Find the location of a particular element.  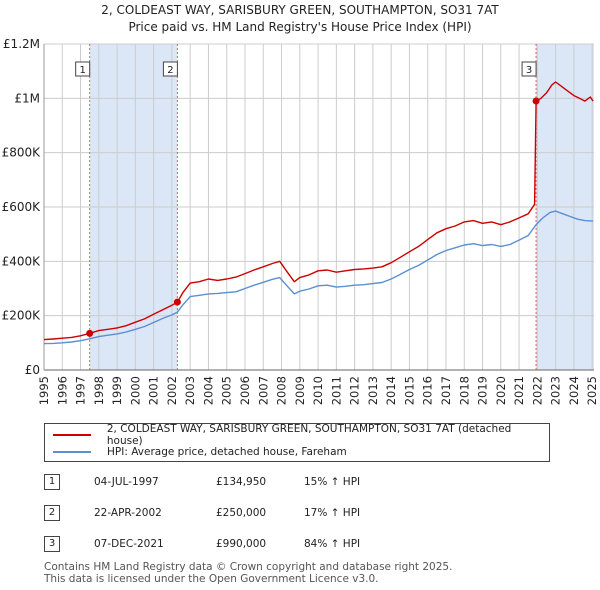

x-tick-label: 2000 is located at coordinates (135, 390).